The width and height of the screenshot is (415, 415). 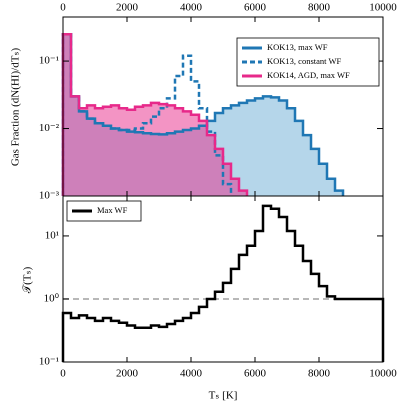 I want to click on legend-label: KOK14, AGD, max WF, so click(x=308, y=75).